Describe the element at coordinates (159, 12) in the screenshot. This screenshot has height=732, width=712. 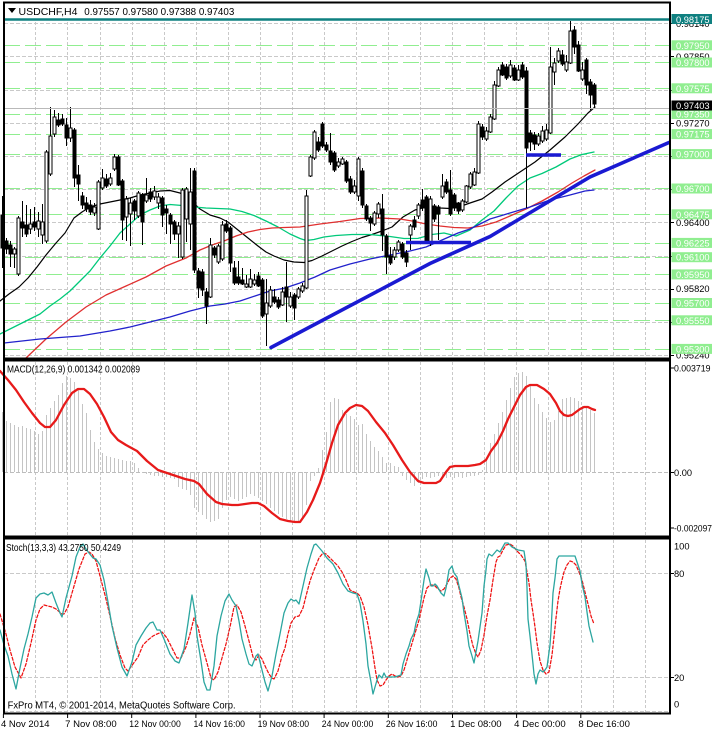
I see `svg-text:0.97557 0.97580 0.97388 0.9740: 0.97557 0.97580 0.97388 0.97403` at that location.